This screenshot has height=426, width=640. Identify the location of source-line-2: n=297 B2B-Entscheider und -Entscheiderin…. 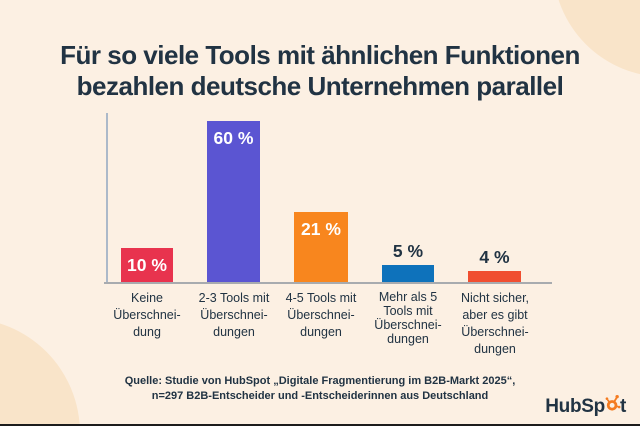
(320, 396).